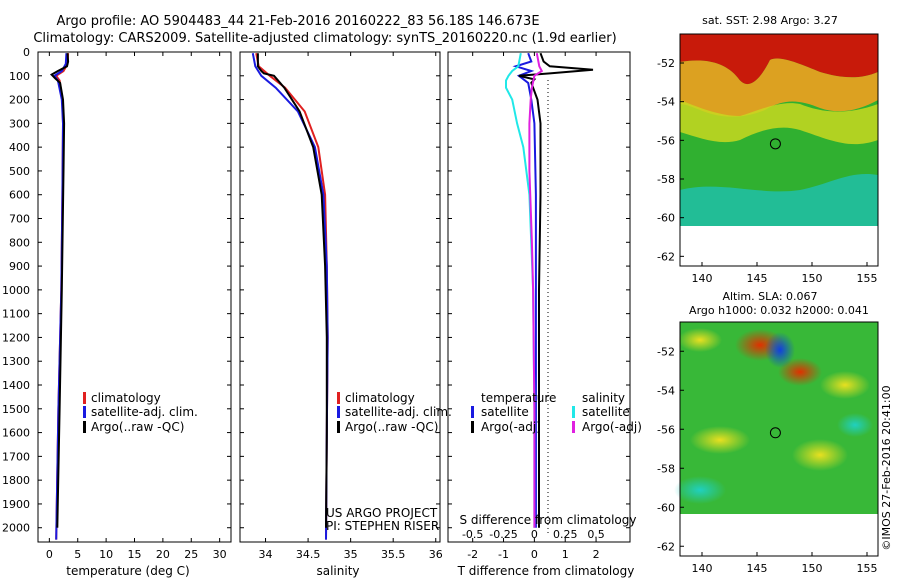 This screenshot has width=900, height=580. Describe the element at coordinates (16, 314) in the screenshot. I see `depth-tick-label: 1100` at that location.